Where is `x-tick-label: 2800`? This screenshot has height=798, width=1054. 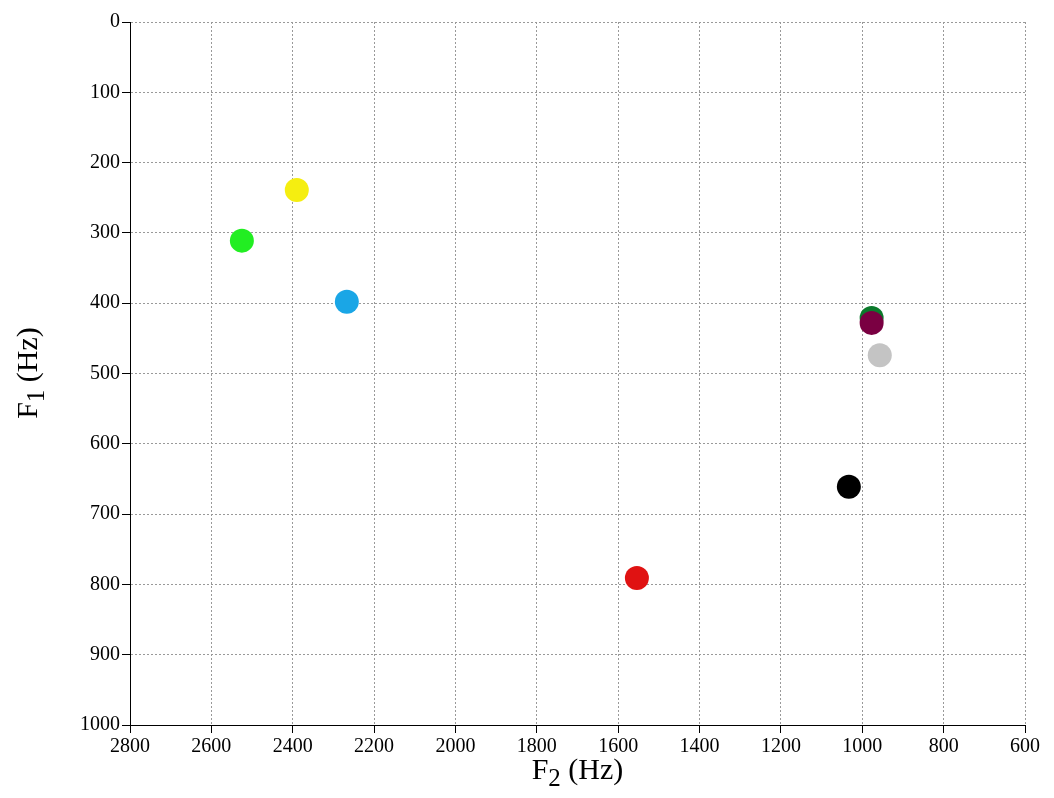
x-tick-label: 2800 is located at coordinates (130, 745).